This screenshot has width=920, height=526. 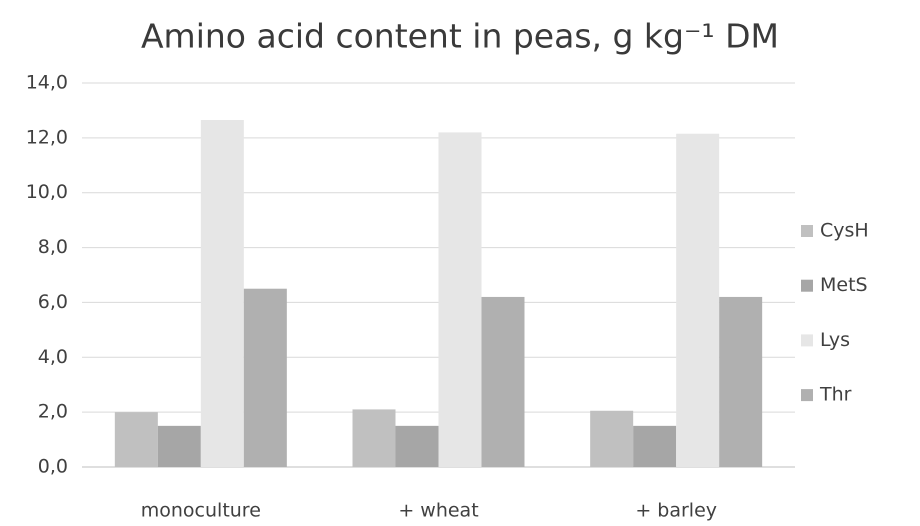 What do you see at coordinates (47, 137) in the screenshot?
I see `y-tick-label: 12,0` at bounding box center [47, 137].